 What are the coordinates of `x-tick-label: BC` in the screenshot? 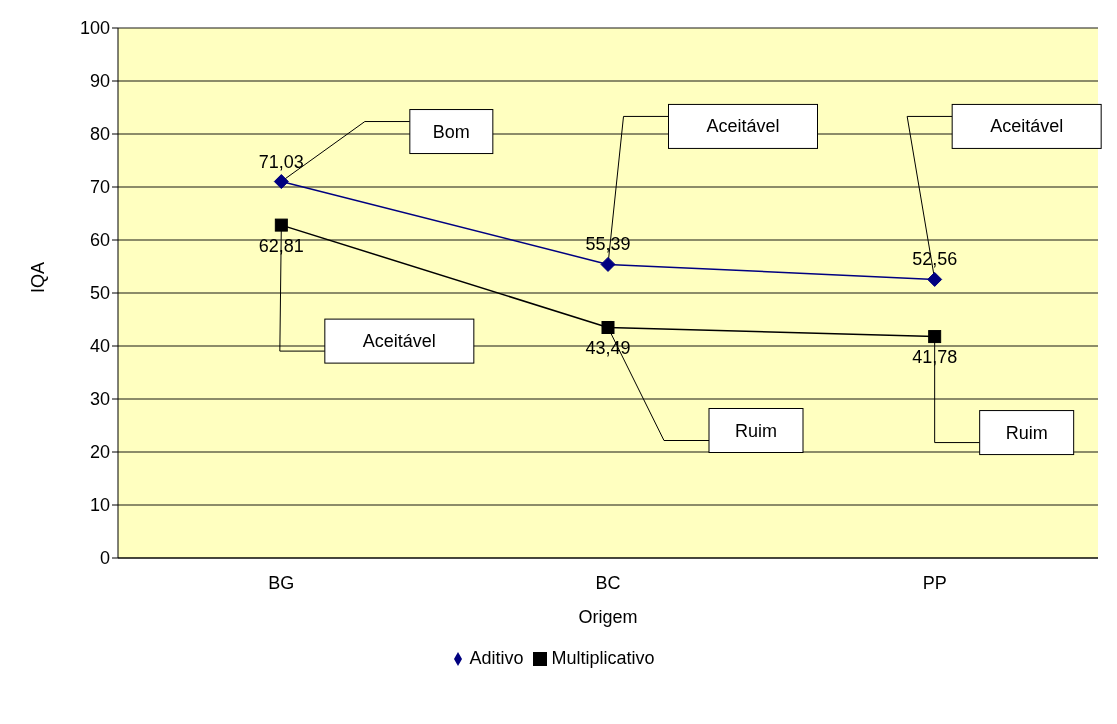 It's located at (608, 582).